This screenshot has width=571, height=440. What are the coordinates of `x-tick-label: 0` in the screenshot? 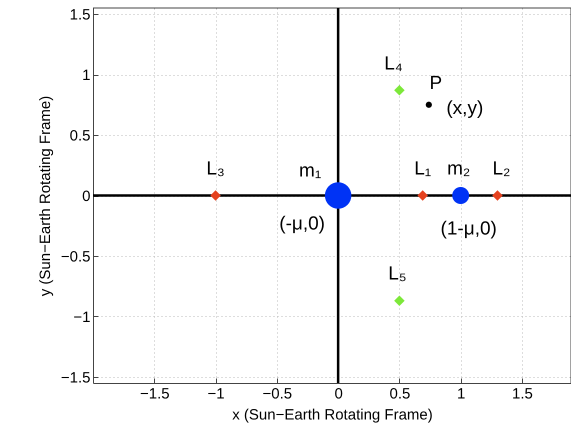 It's located at (338, 394).